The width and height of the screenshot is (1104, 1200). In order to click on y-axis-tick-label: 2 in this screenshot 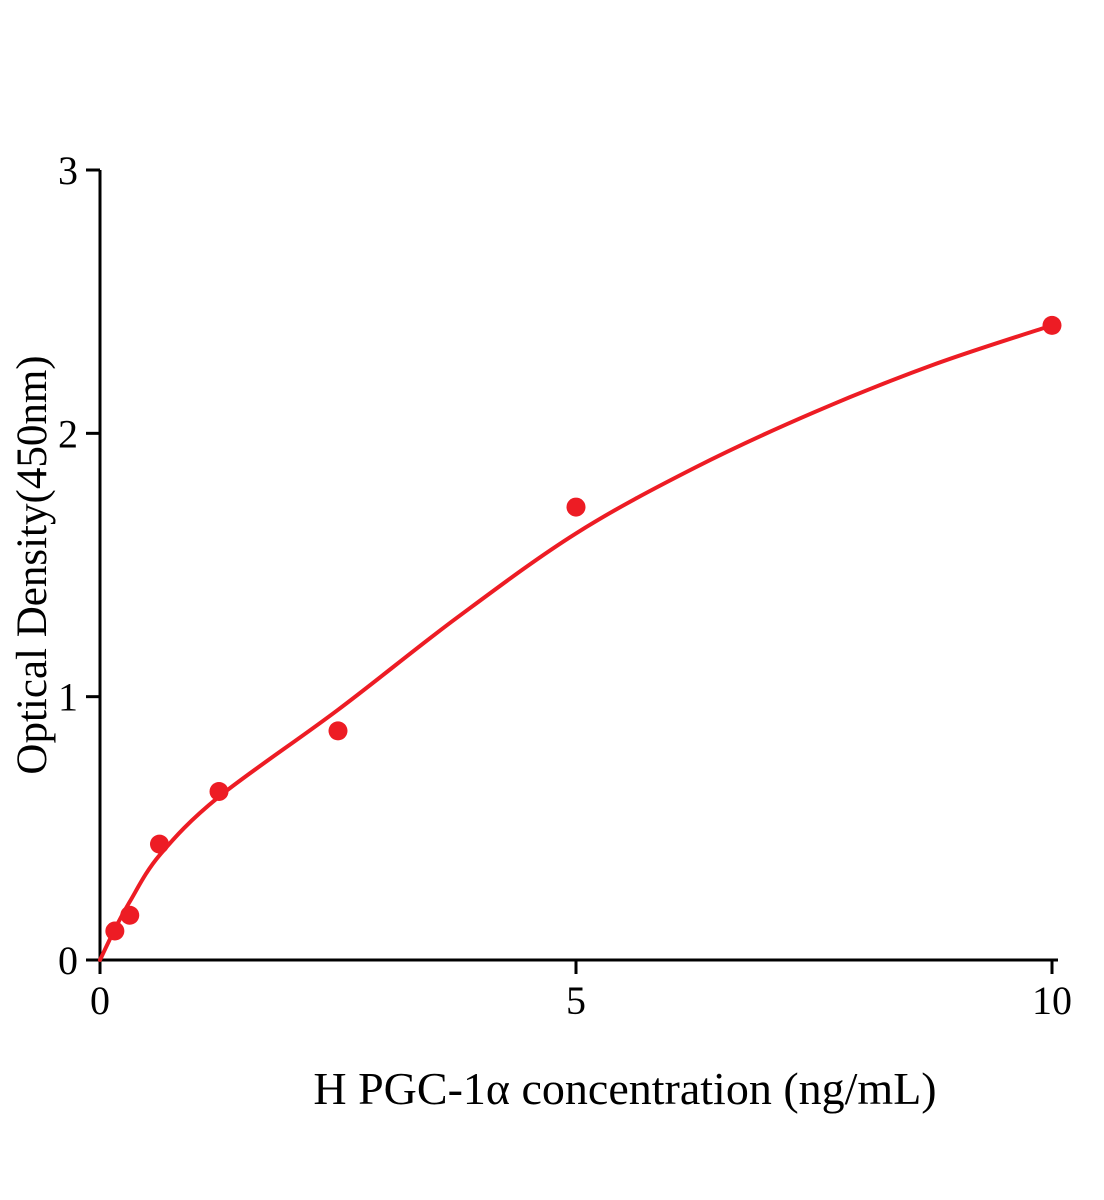, I will do `click(68, 433)`.